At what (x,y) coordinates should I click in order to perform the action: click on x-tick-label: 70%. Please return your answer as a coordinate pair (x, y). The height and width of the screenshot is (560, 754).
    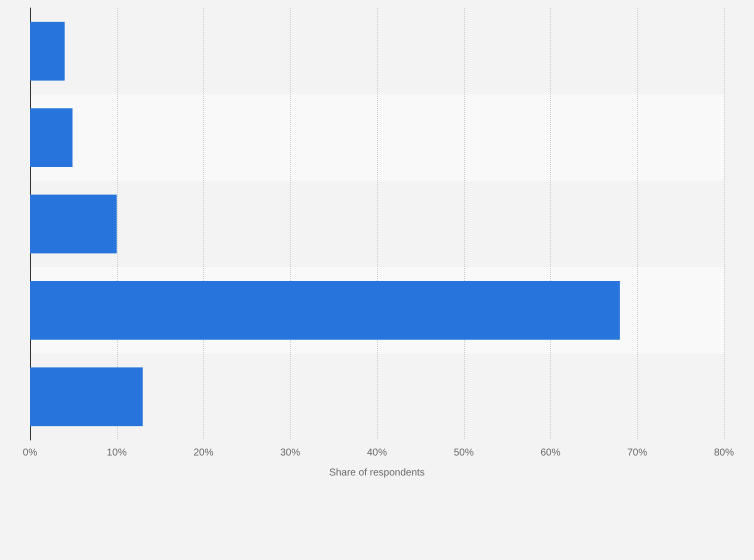
    Looking at the image, I should click on (637, 453).